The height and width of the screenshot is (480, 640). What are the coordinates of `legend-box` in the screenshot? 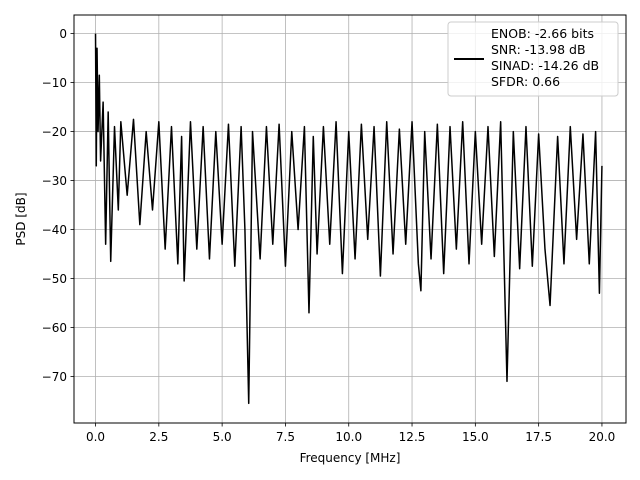 It's located at (533, 59).